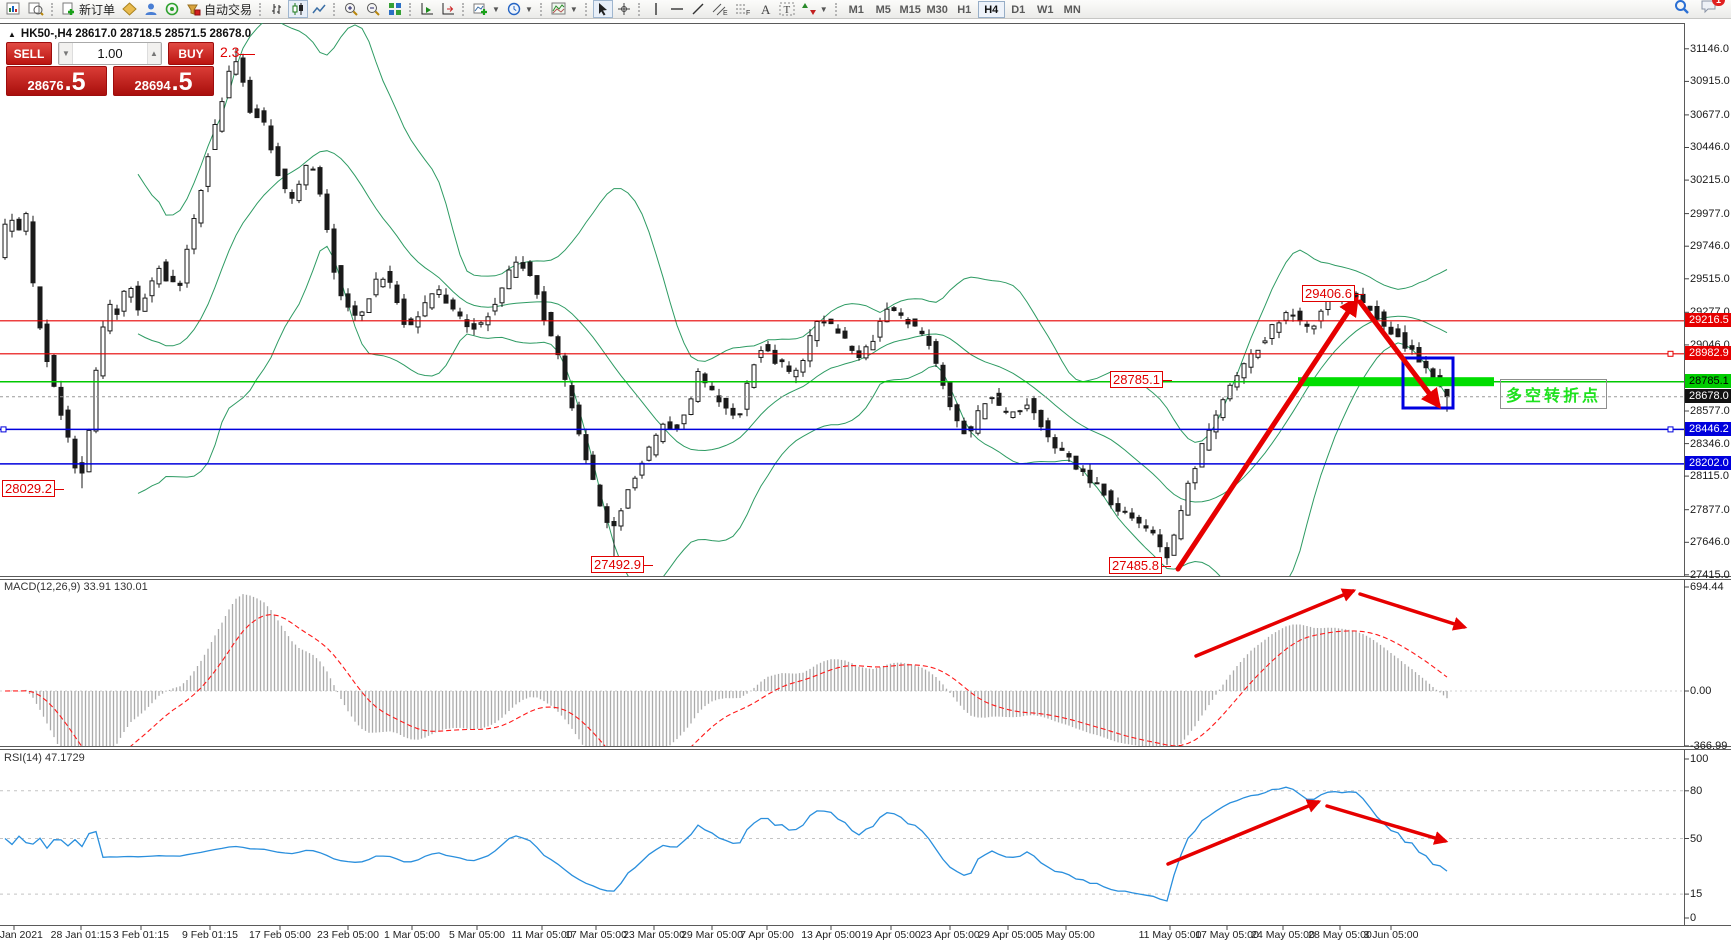 The image size is (1731, 946). What do you see at coordinates (883, 9) in the screenshot?
I see `timeframe-m5: M5` at bounding box center [883, 9].